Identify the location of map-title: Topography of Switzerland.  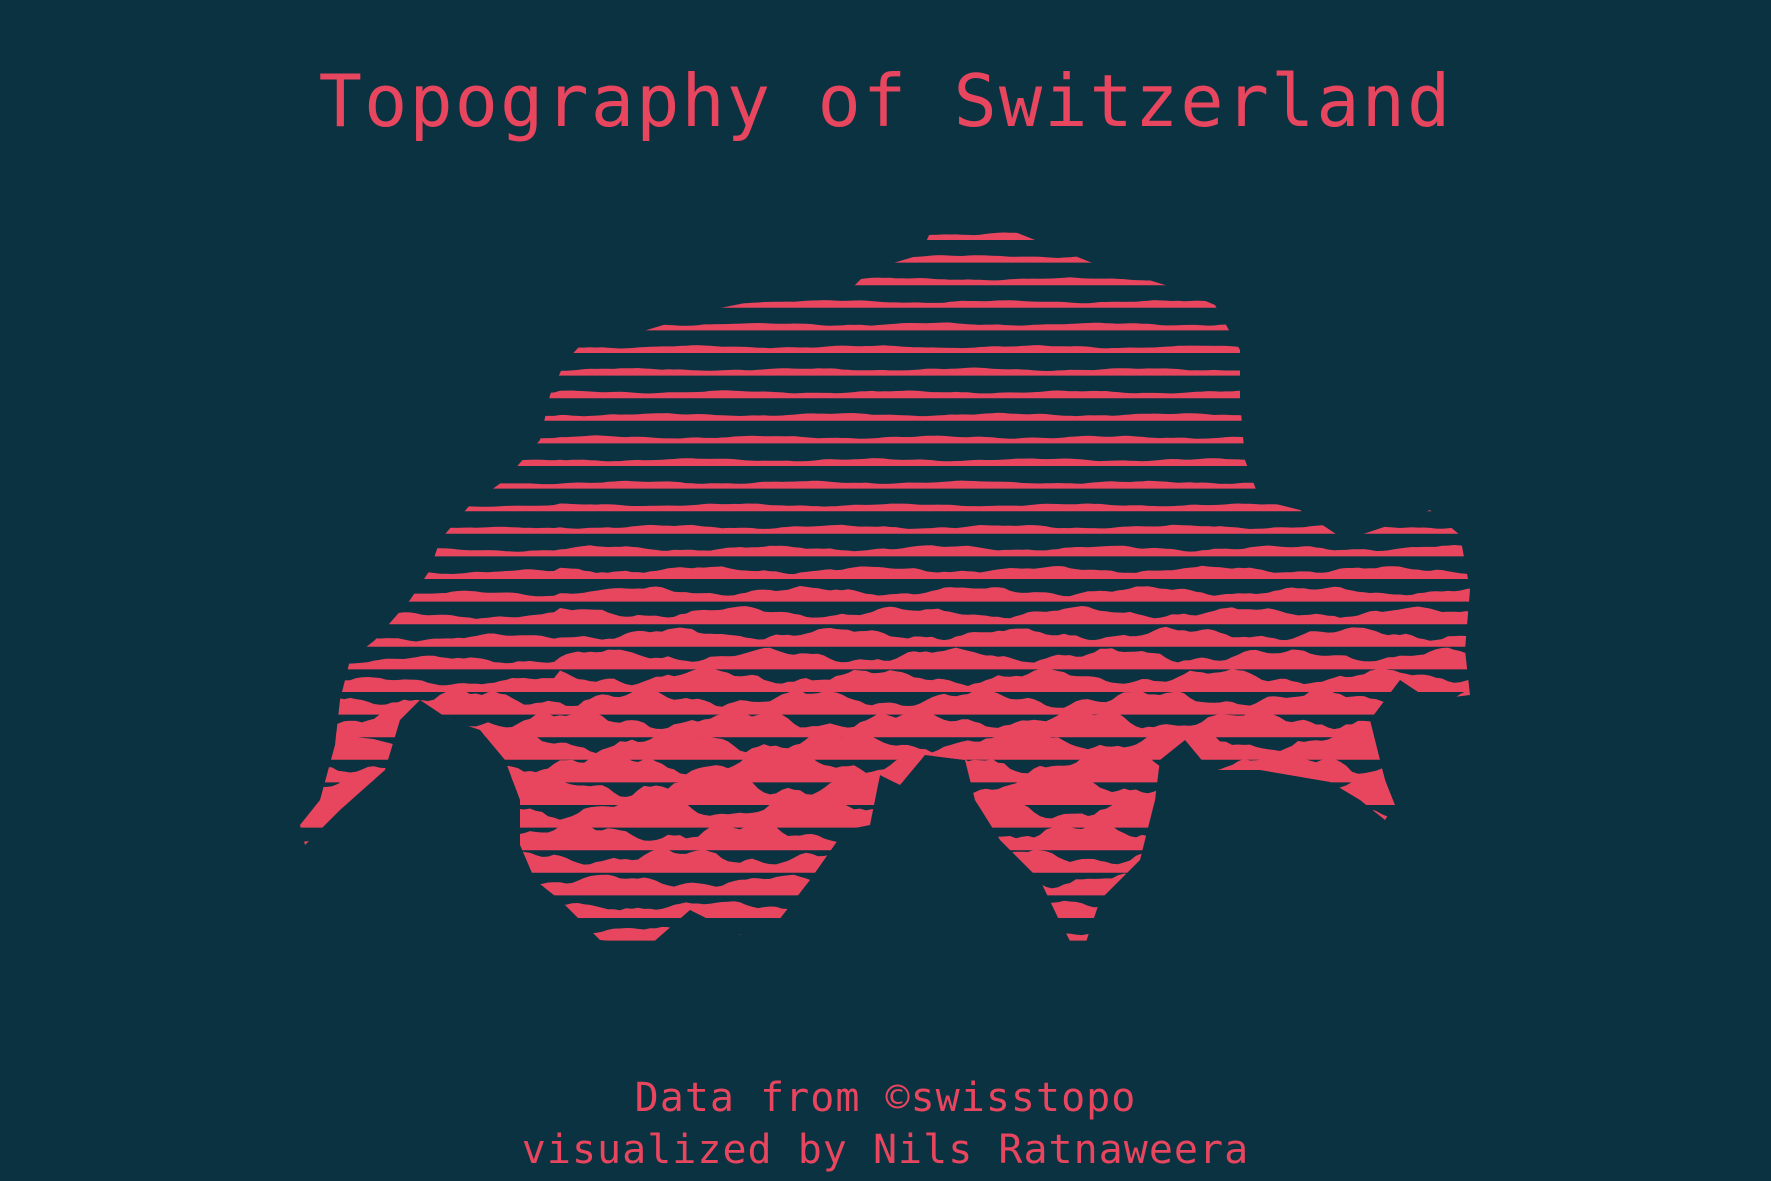
(885, 101).